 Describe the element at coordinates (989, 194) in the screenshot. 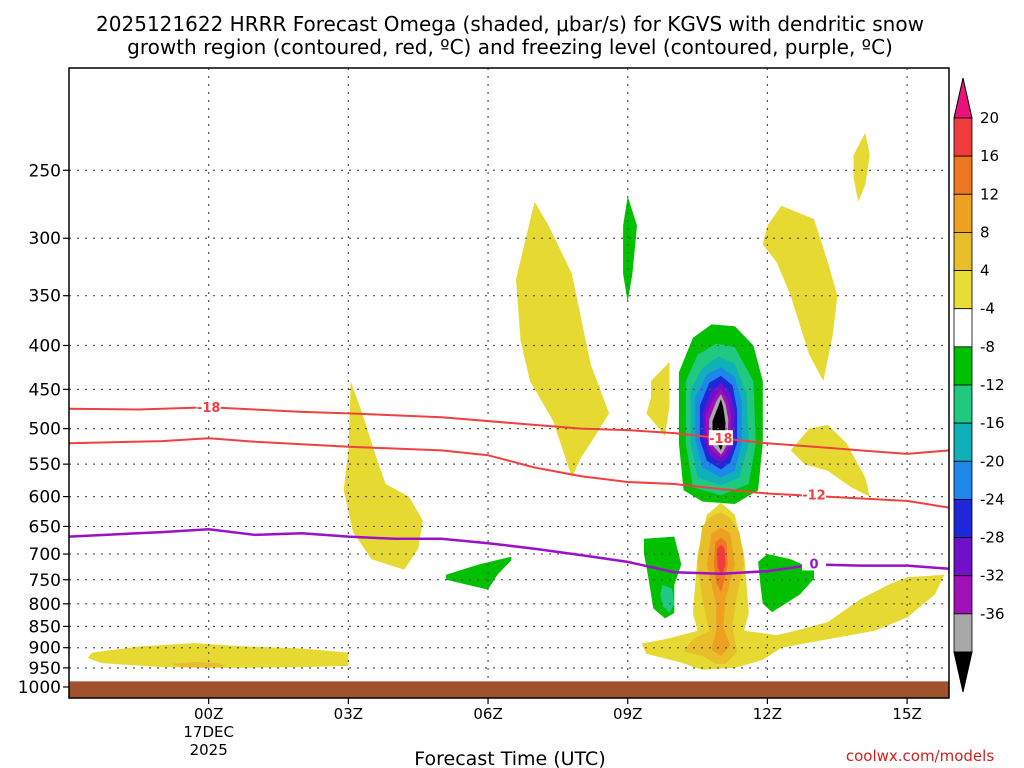

I see `colorbar-label-2: 12` at that location.